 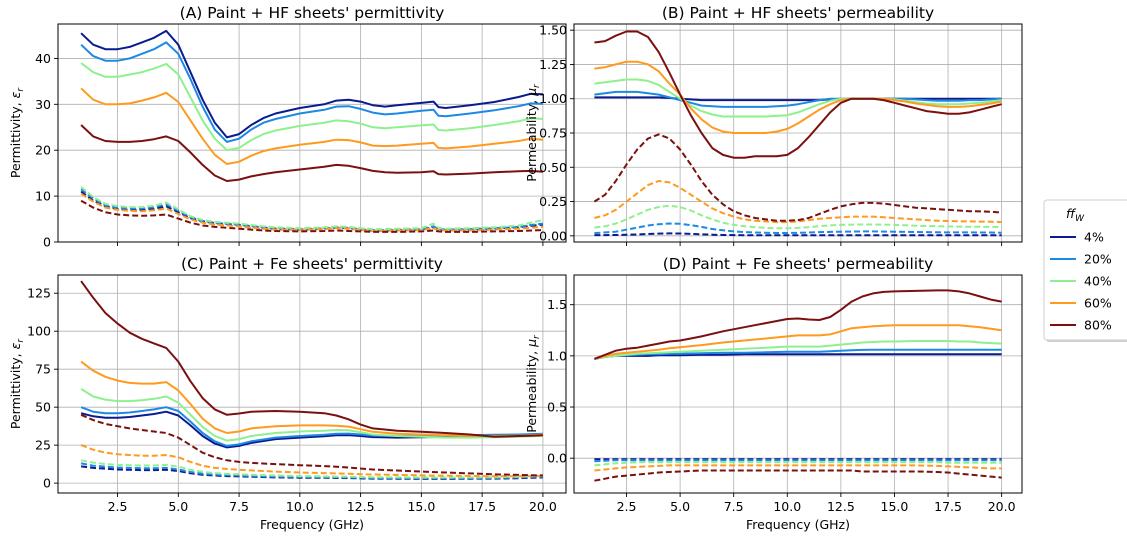 What do you see at coordinates (1094, 237) in the screenshot?
I see `legend-entry-label: 4%` at bounding box center [1094, 237].